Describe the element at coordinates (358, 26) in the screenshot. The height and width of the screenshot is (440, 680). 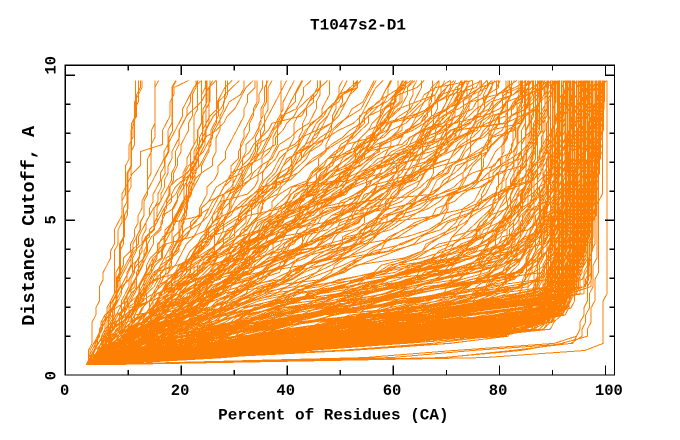
I see `svg-text: T1047s2-D1` at that location.